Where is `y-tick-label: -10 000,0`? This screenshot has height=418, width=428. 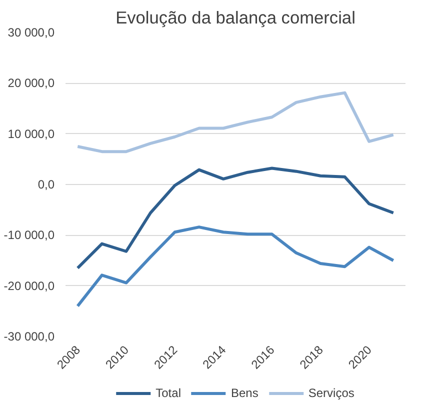
y-tick-label: -10 000,0 is located at coordinates (29, 235).